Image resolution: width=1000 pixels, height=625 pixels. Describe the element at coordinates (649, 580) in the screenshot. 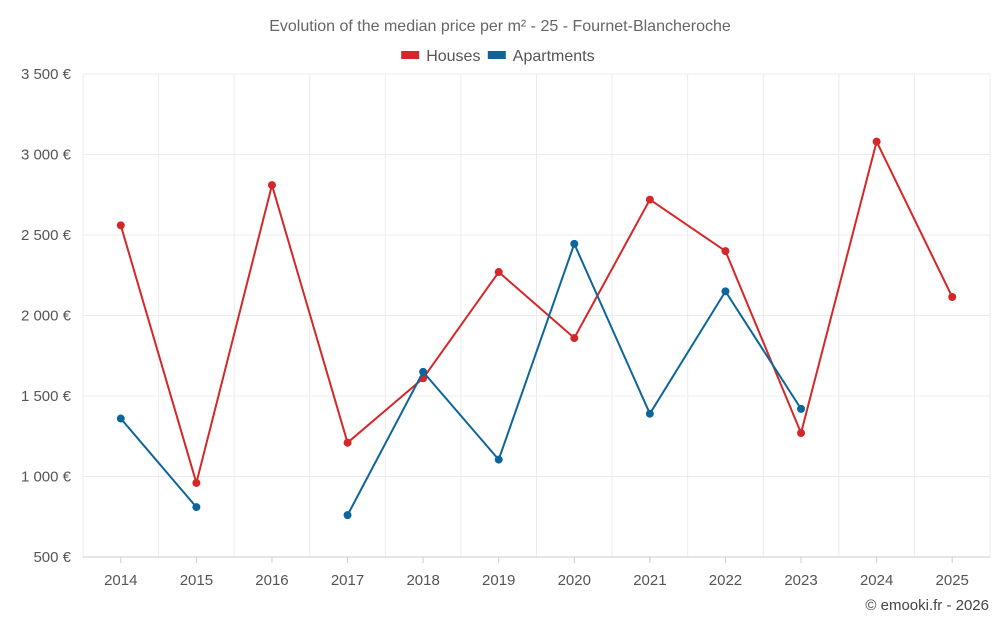

I see `x-tick-label: 2021` at that location.